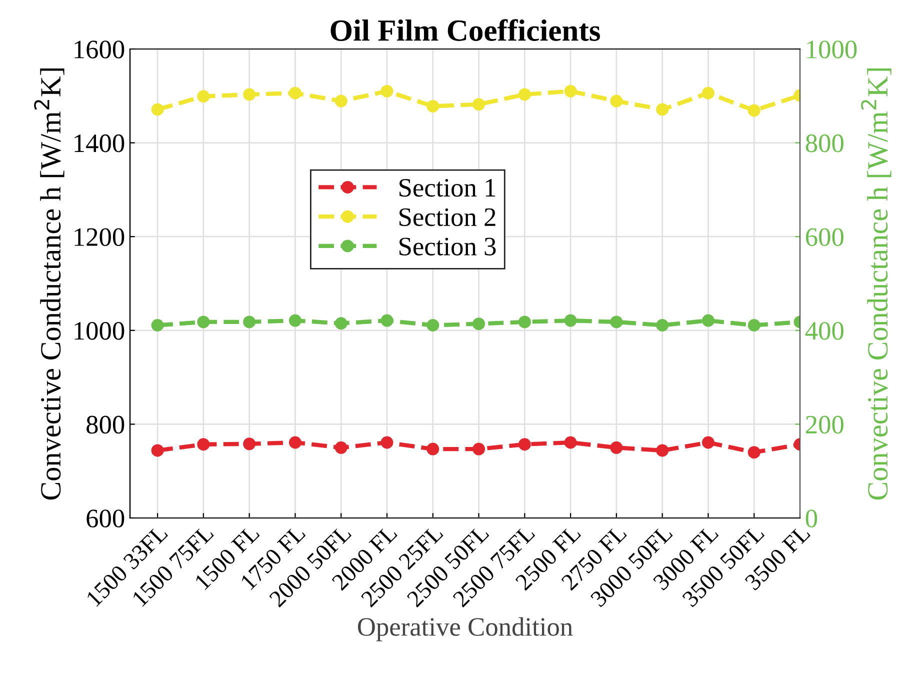 The height and width of the screenshot is (691, 924). Describe the element at coordinates (812, 519) in the screenshot. I see `y2-tick-label: 0` at that location.